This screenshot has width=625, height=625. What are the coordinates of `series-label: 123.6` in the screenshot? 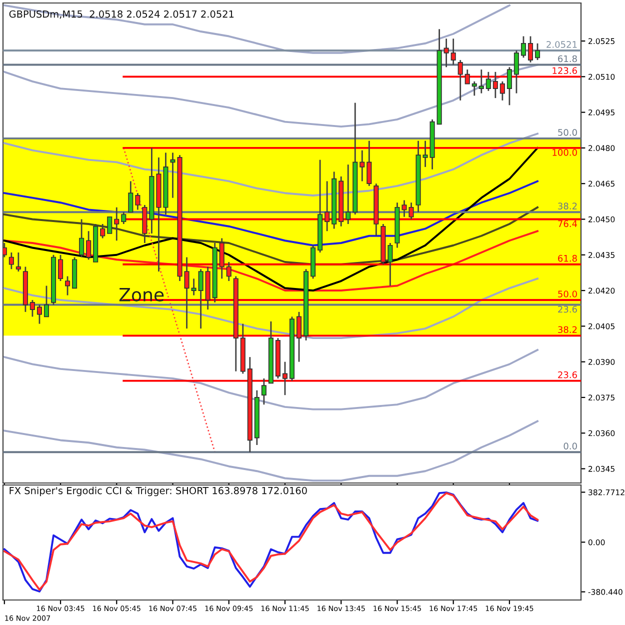 It's located at (564, 70).